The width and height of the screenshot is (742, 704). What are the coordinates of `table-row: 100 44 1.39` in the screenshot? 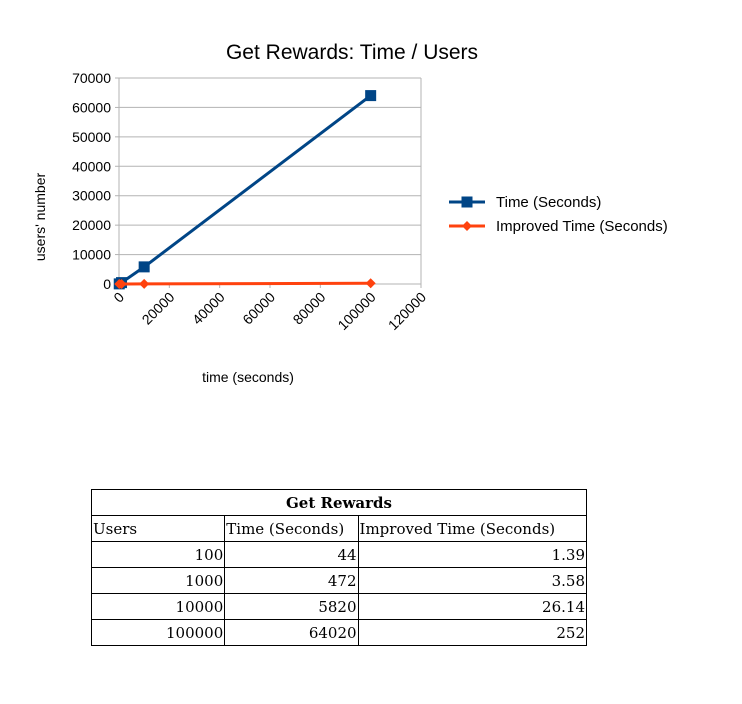 It's located at (339, 554).